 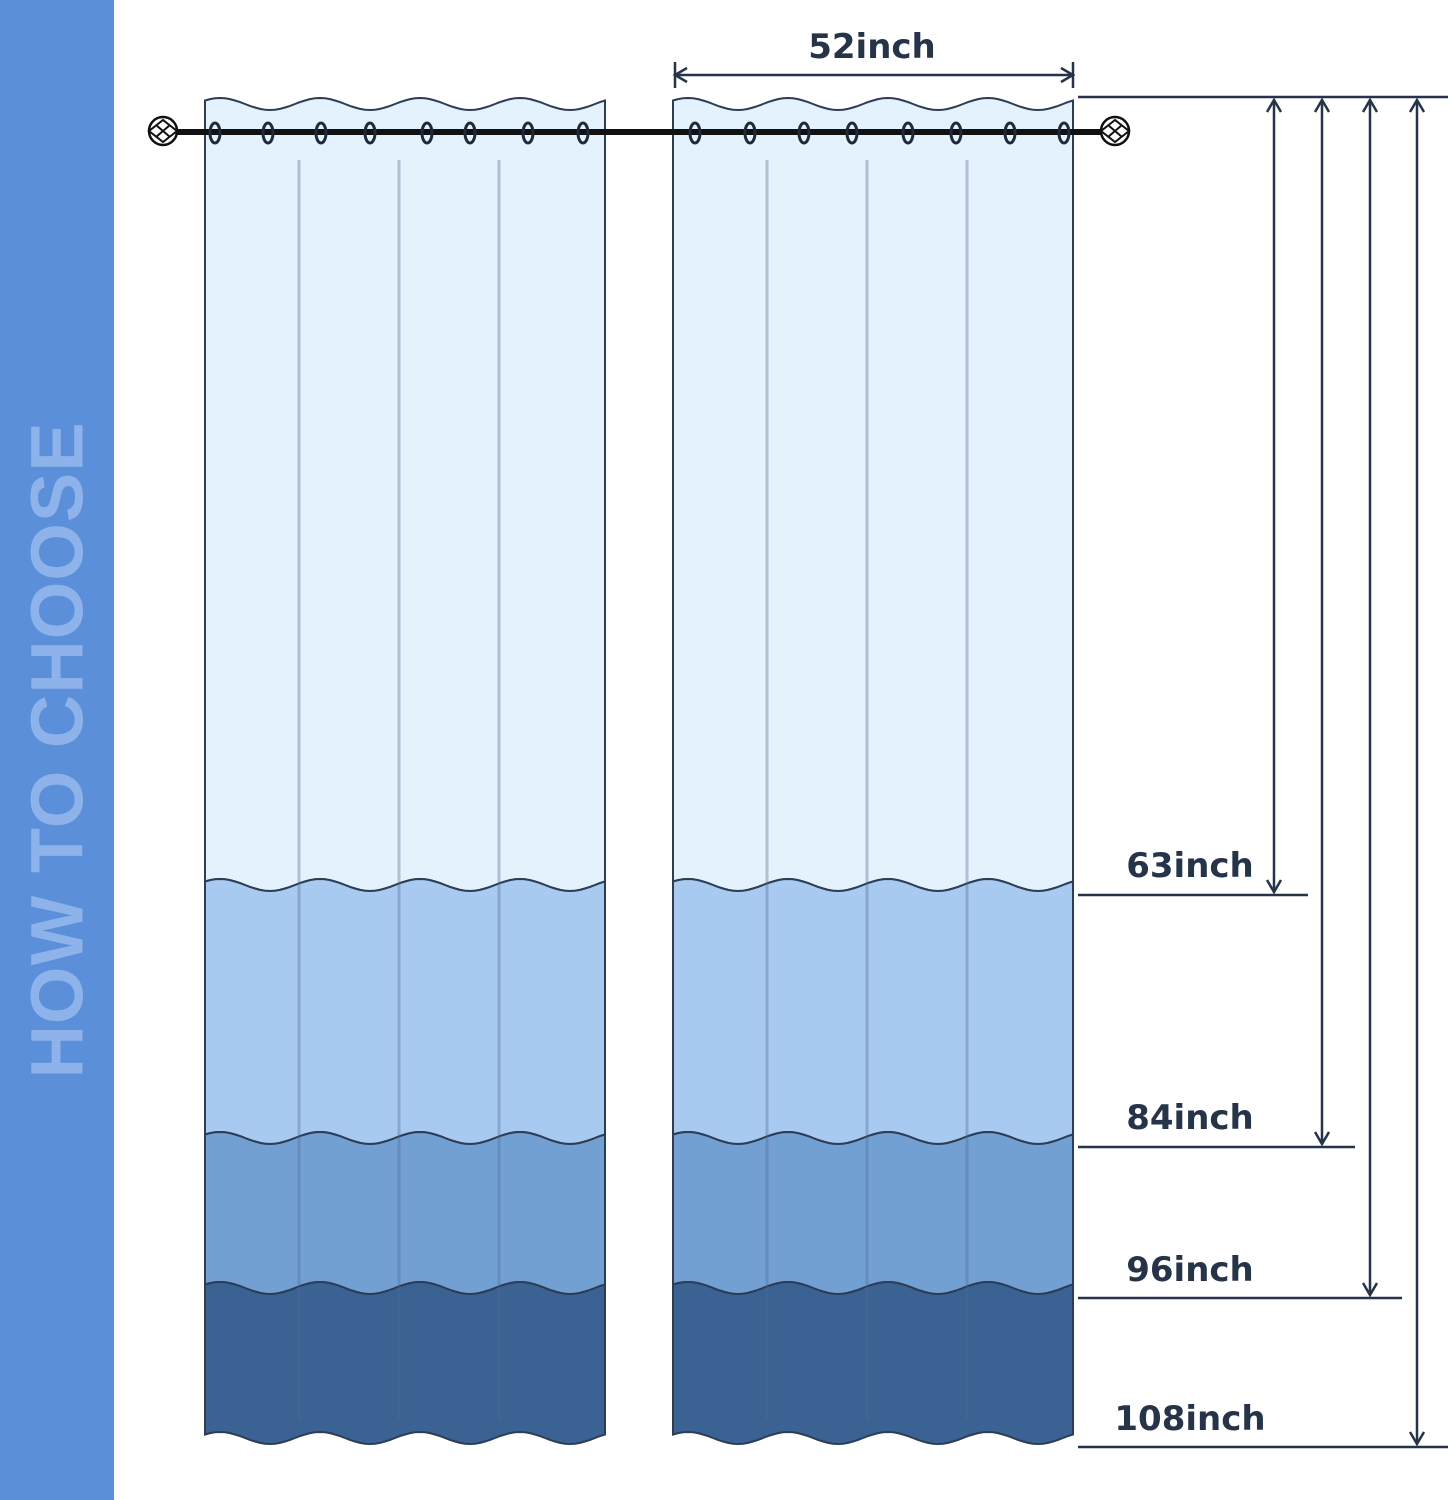 I want to click on width-label: 52inch, so click(x=872, y=47).